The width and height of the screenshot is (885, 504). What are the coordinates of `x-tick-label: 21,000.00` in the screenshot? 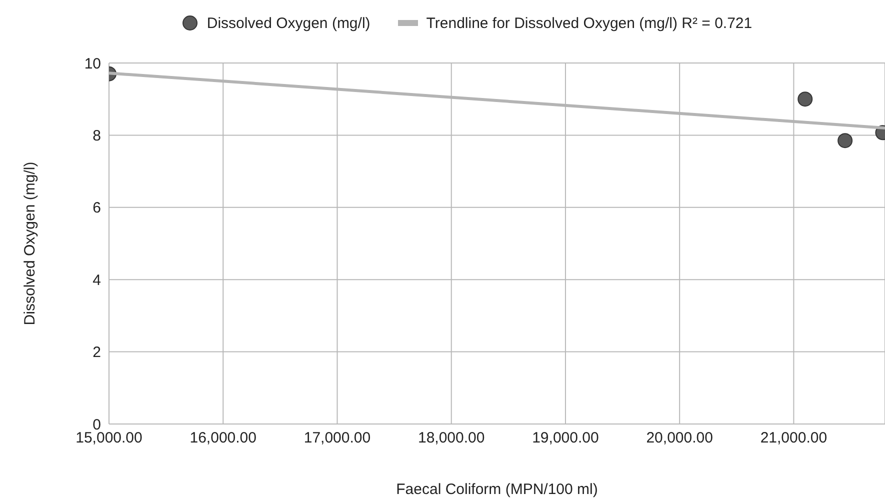 It's located at (794, 438).